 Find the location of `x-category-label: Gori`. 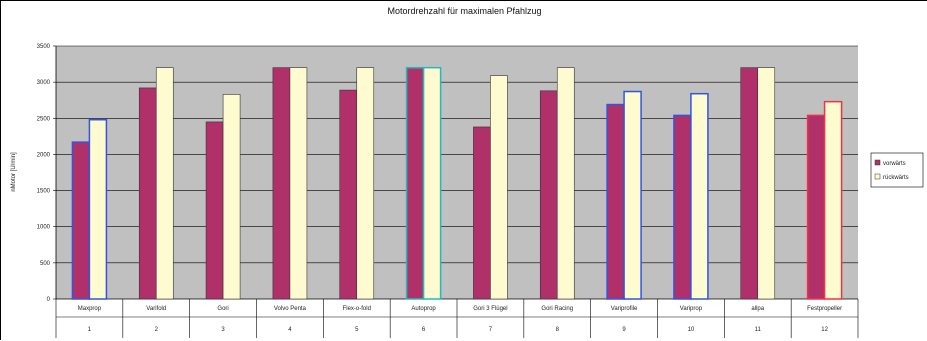

x-category-label: Gori is located at coordinates (222, 309).